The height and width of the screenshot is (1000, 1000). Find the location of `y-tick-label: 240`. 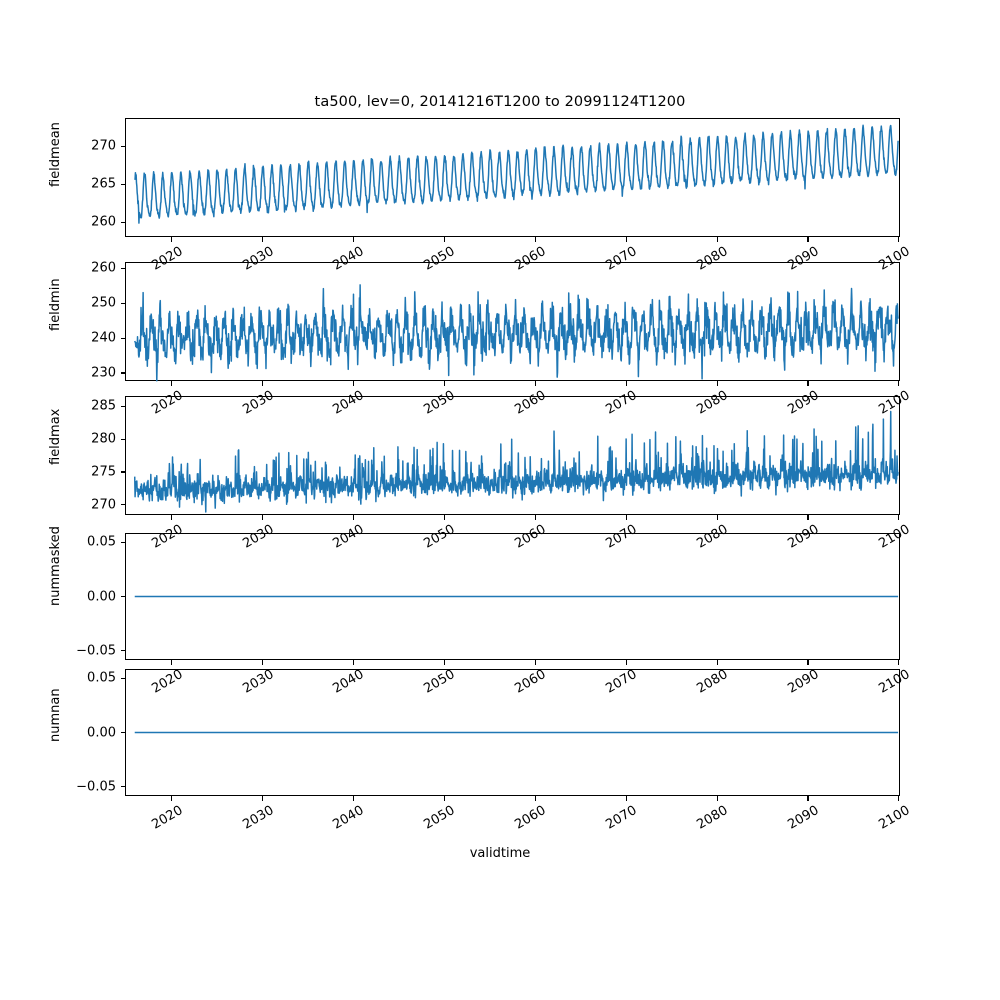

y-tick-label: 240 is located at coordinates (103, 338).